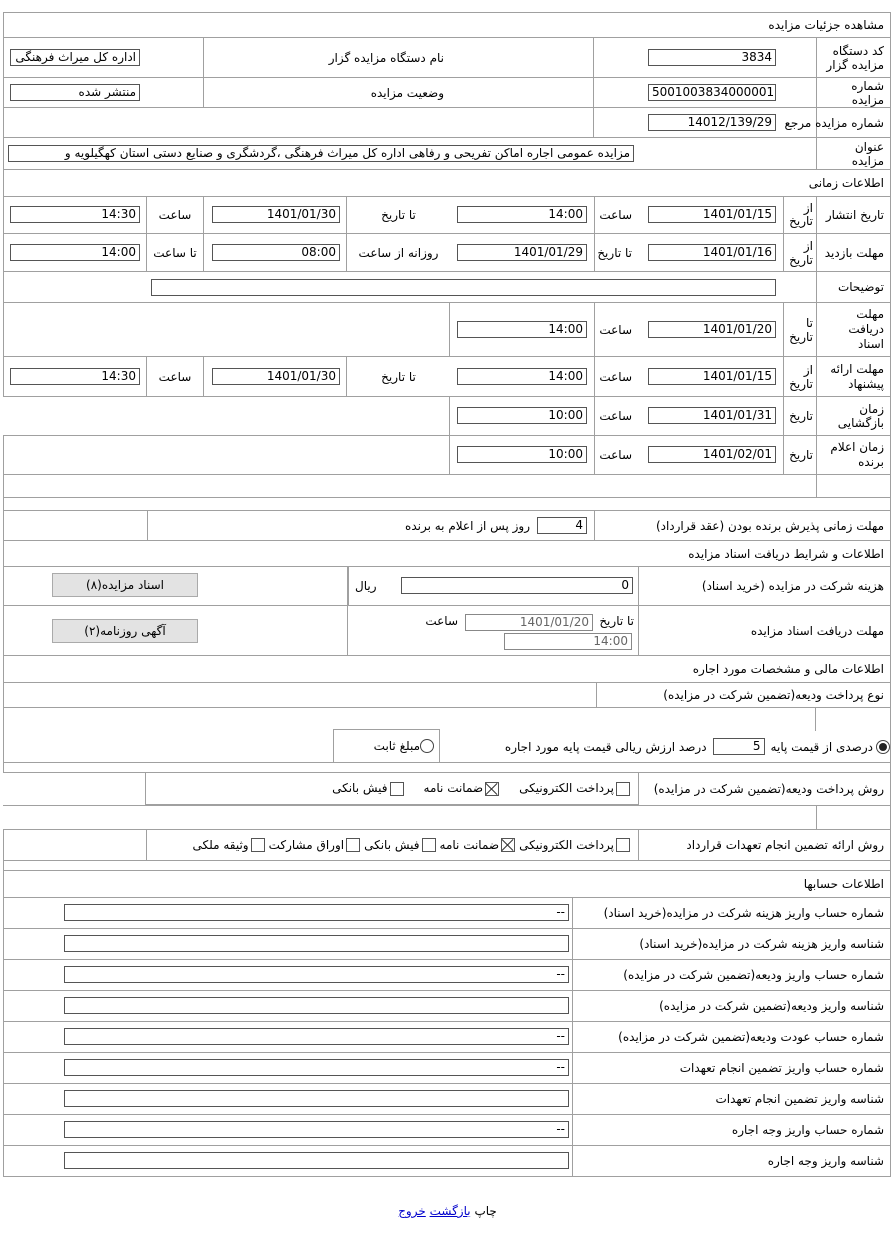  Describe the element at coordinates (412, 1211) in the screenshot. I see `exit-link: خروج` at that location.